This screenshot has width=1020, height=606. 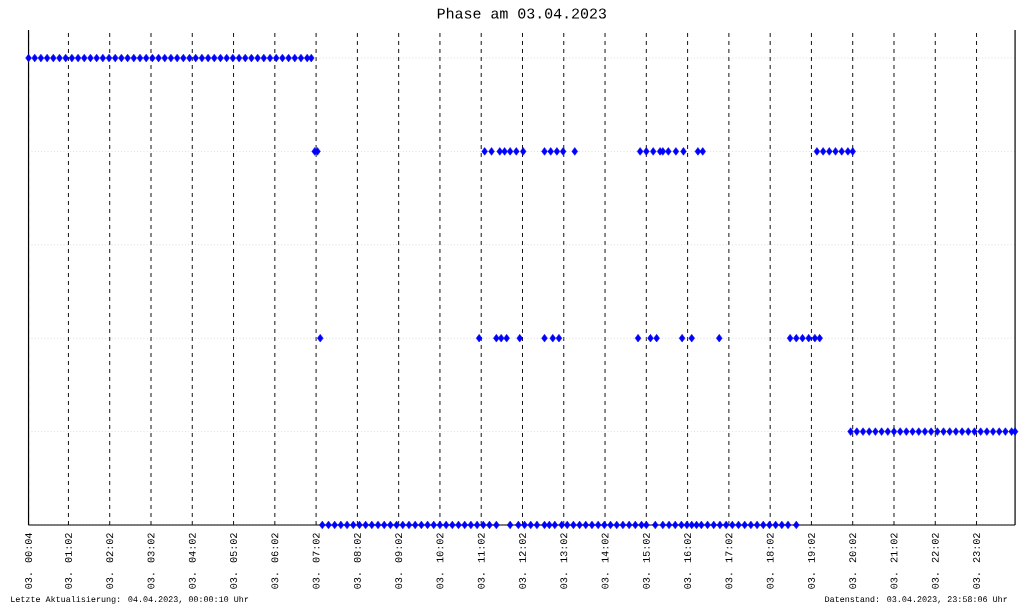 What do you see at coordinates (68, 561) in the screenshot?
I see `x-tick-label: 03. 01:02` at bounding box center [68, 561].